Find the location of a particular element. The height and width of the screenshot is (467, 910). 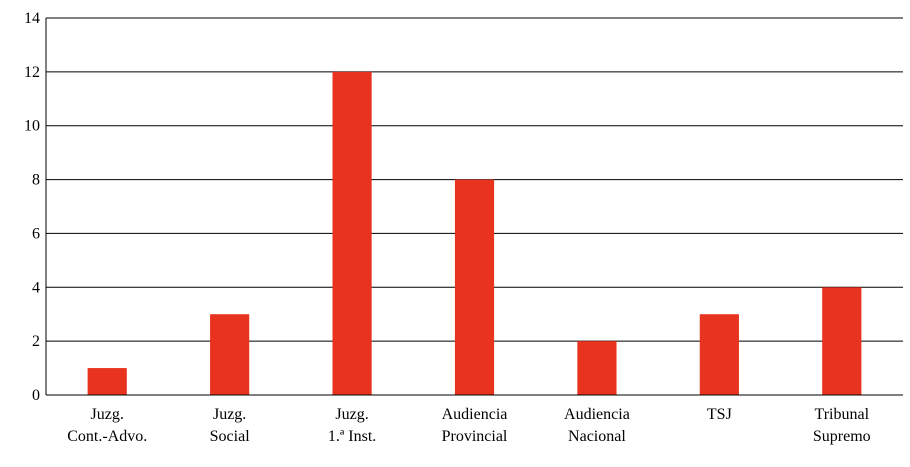

x-category-label-4: Audiencia Nacional is located at coordinates (597, 425).